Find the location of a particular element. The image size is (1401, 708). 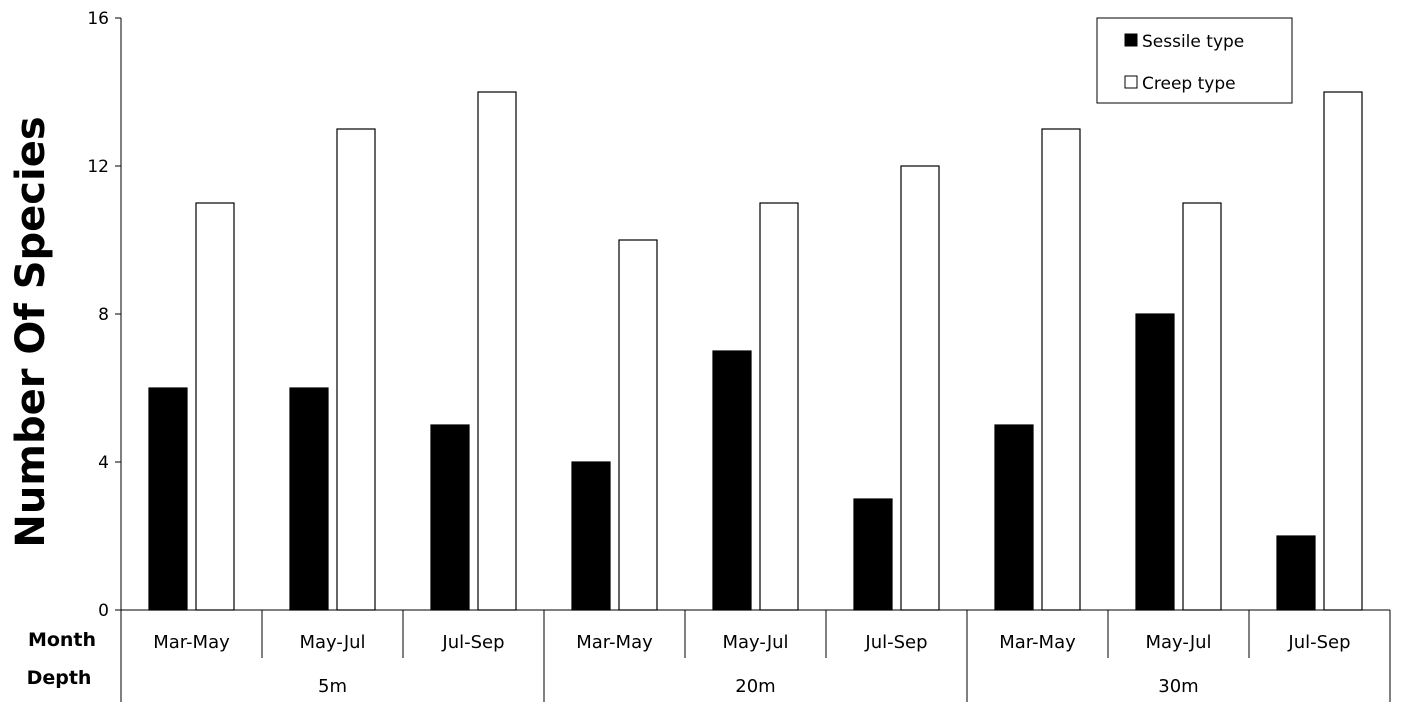

y-tick-label: 8 is located at coordinates (103, 315).